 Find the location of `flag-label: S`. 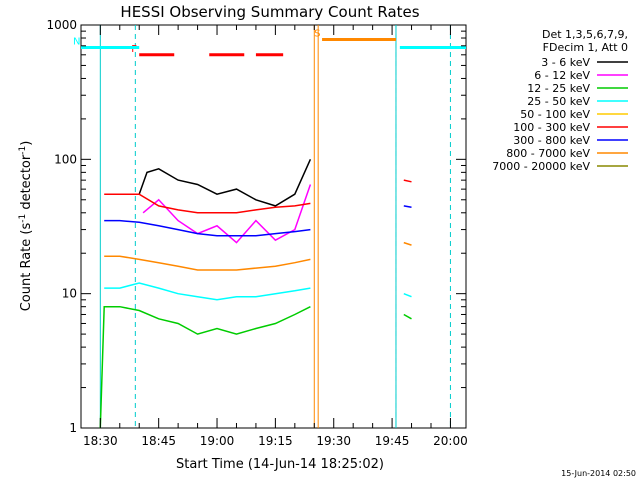

flag-label: S is located at coordinates (317, 33).